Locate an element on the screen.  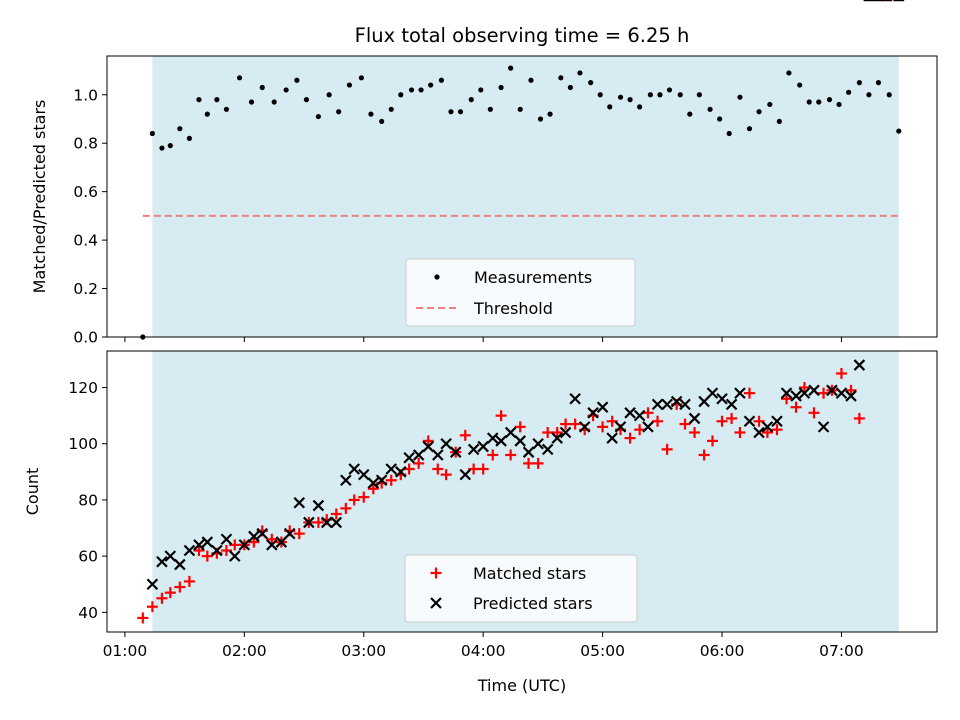
y-tick-label: 0.8 is located at coordinates (85, 144).